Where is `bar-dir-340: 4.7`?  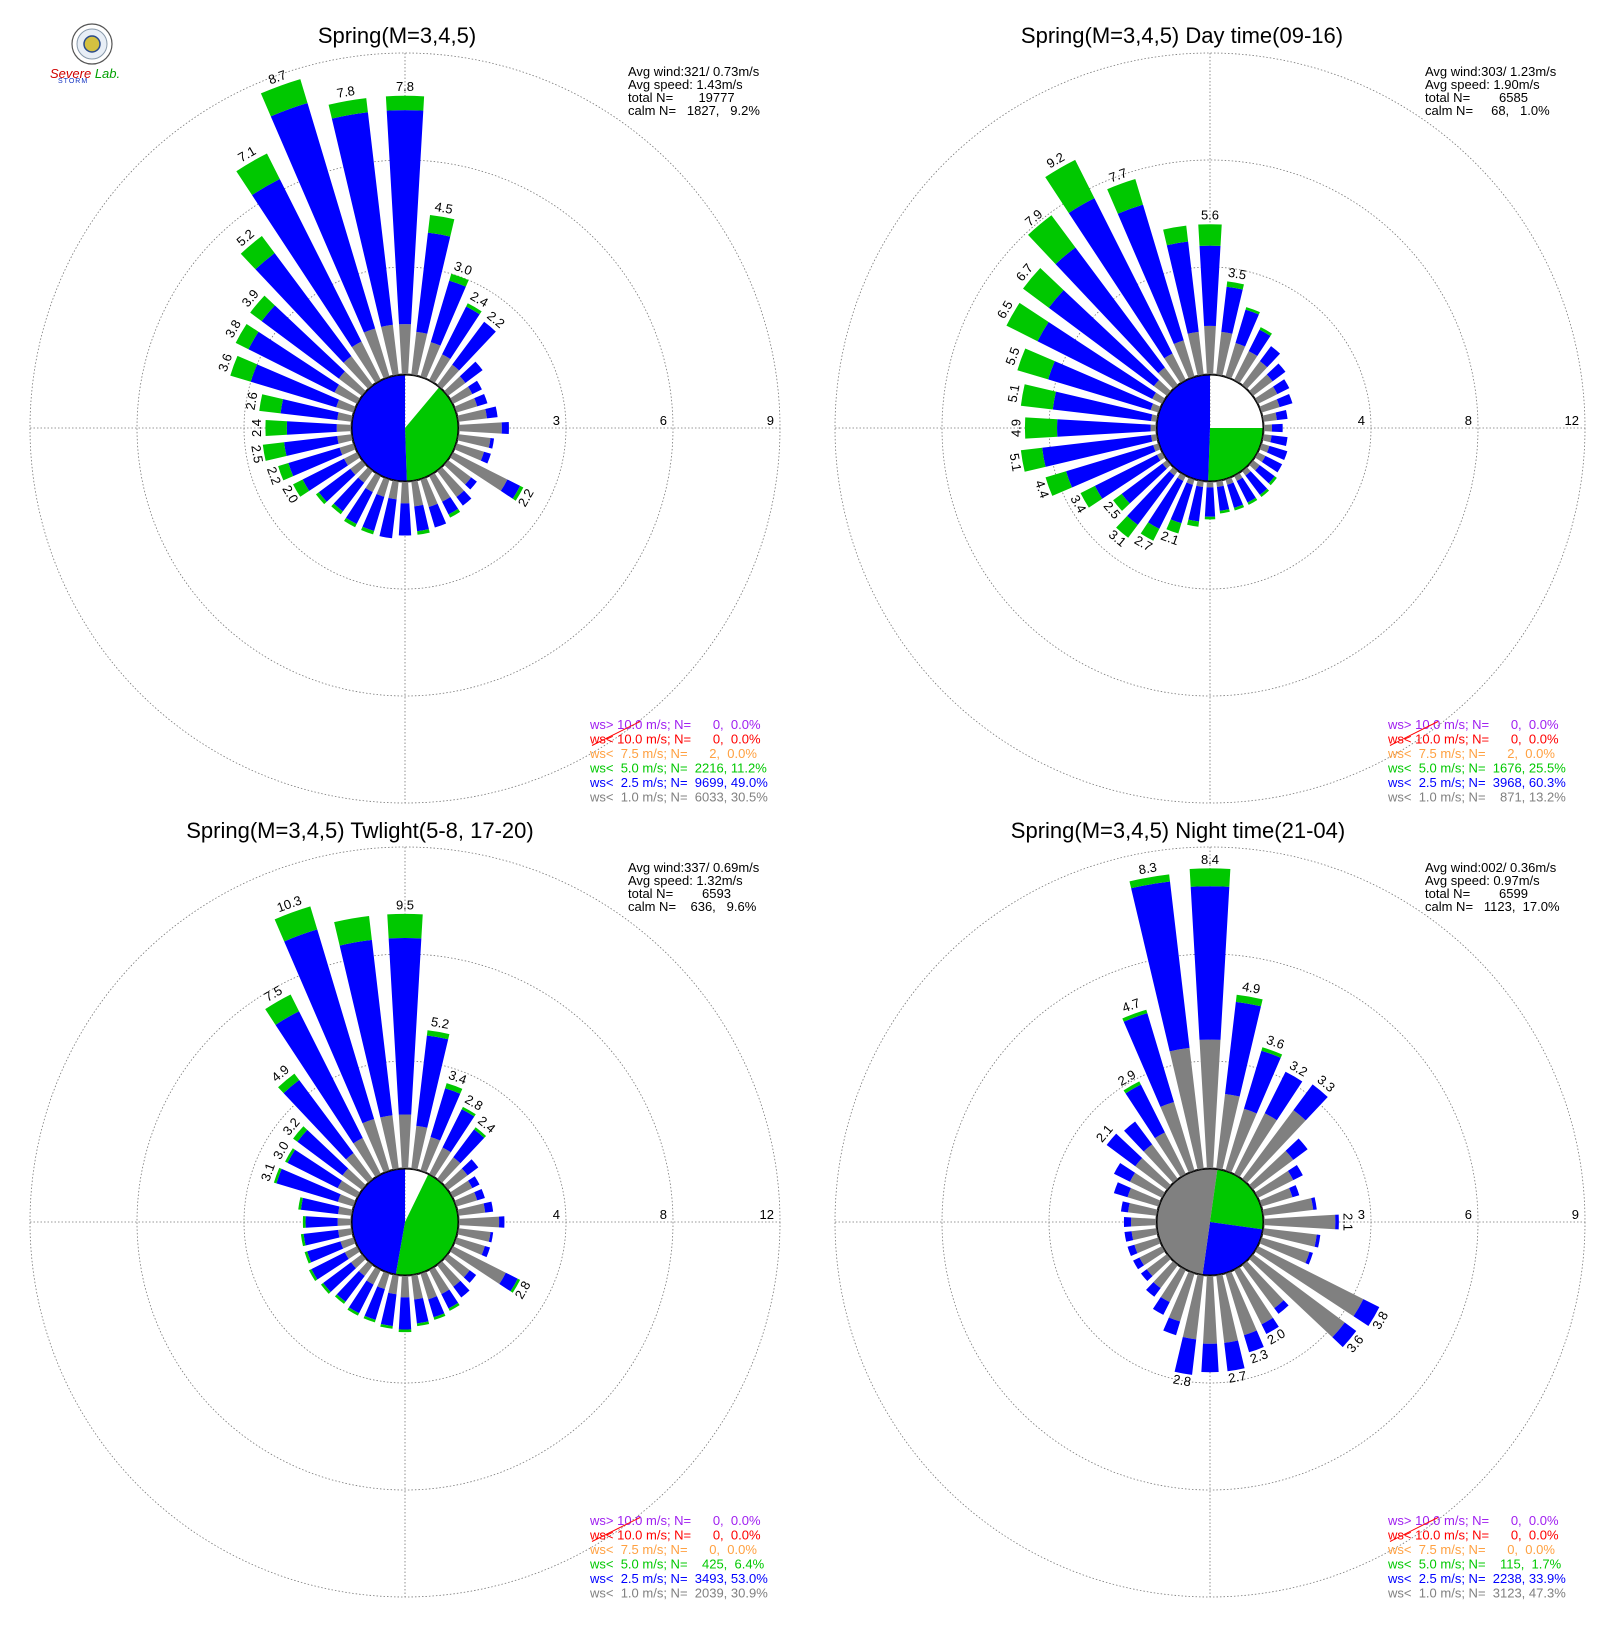
bar-dir-340: 4.7 is located at coordinates (1157, 1084).